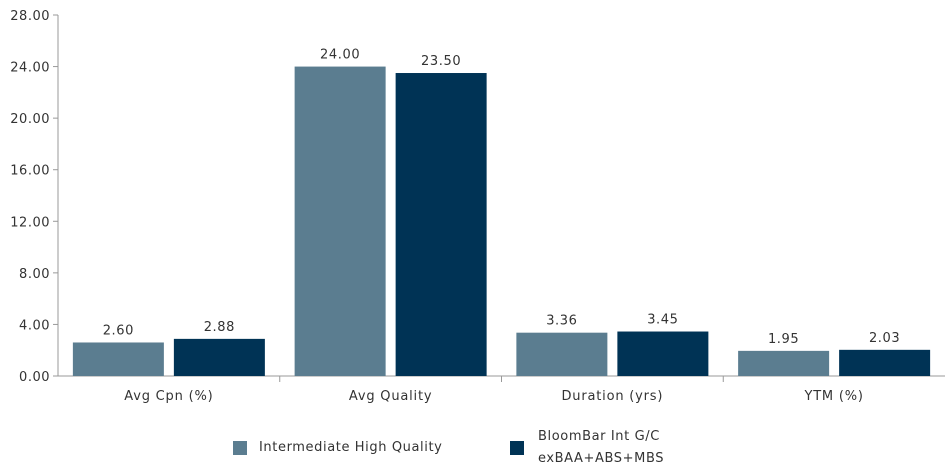 The image size is (945, 471). Describe the element at coordinates (168, 396) in the screenshot. I see `x-category-label: Avg Cpn (%)` at that location.